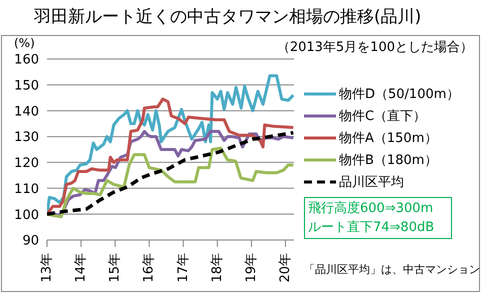  Describe the element at coordinates (378, 218) in the screenshot. I see `note-frame: 飛行高度600⇒300m ルート直下74⇒80dB` at that location.